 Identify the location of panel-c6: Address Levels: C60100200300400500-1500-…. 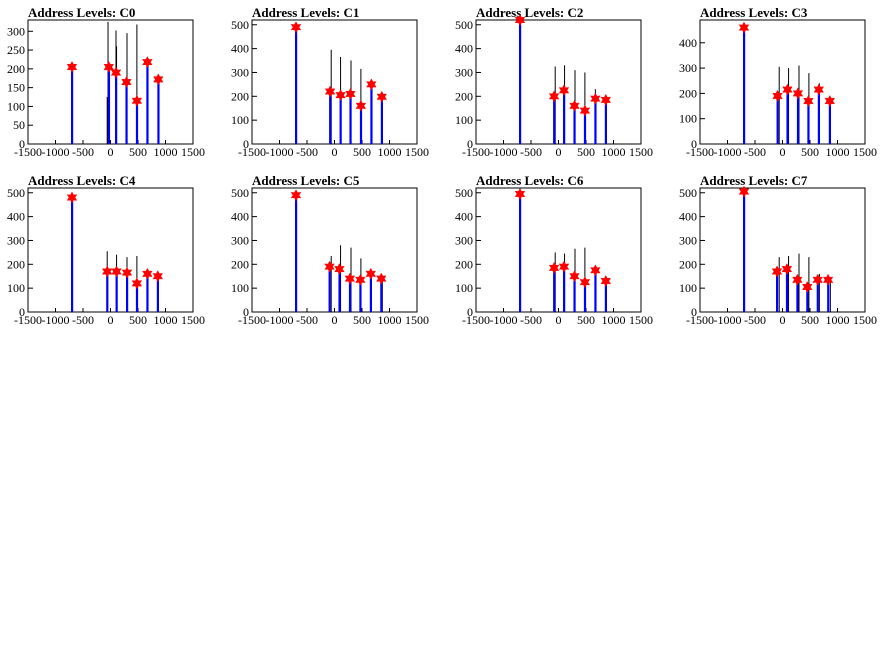
(554, 250).